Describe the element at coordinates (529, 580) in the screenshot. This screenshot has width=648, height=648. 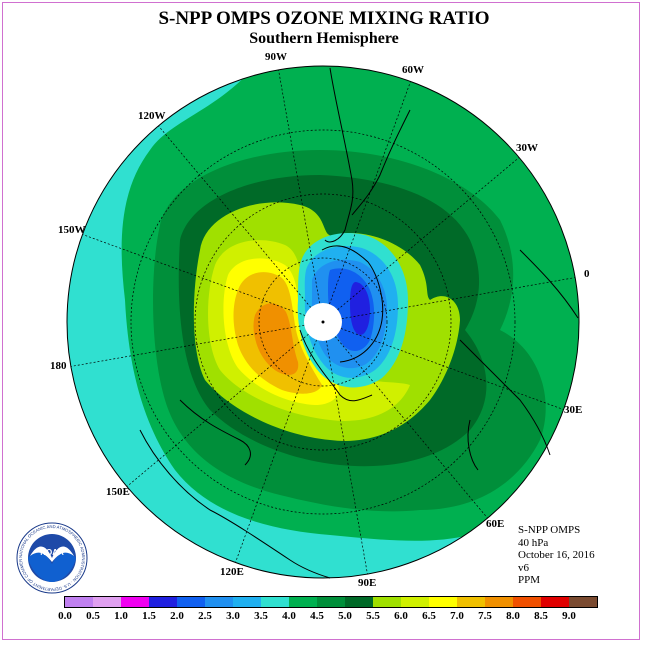
I see `info-units: PPM` at that location.